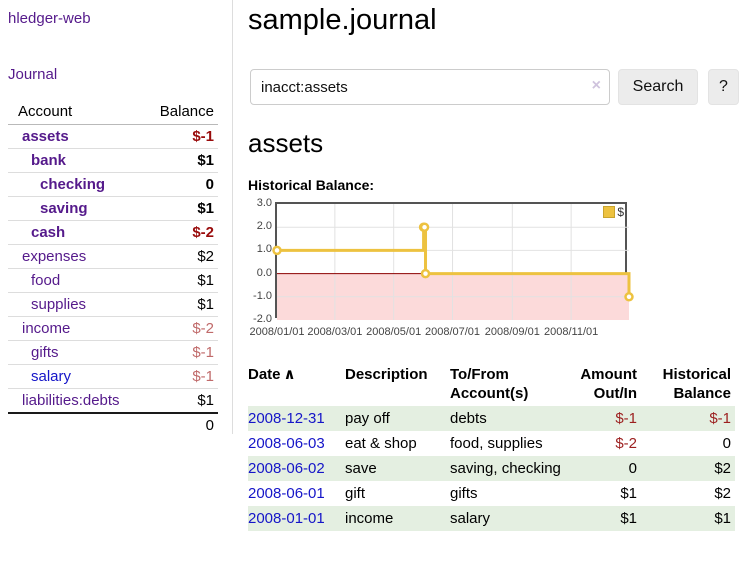 The image size is (742, 582). I want to click on chart-title: Historical Balance:, so click(311, 185).